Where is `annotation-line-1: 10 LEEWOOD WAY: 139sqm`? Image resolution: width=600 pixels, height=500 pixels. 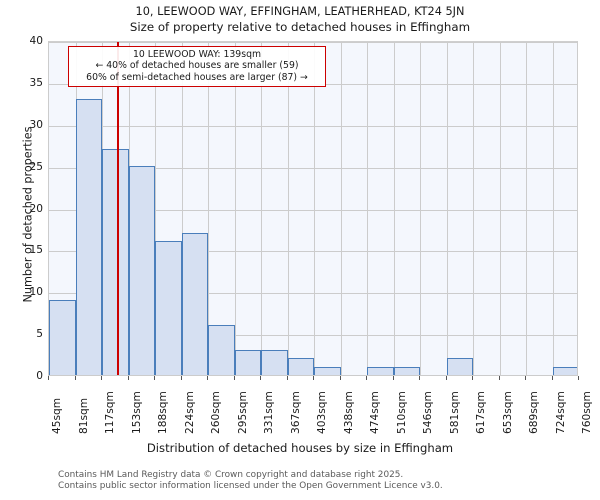 annotation-line-1: 10 LEEWOOD WAY: 139sqm is located at coordinates (197, 54).